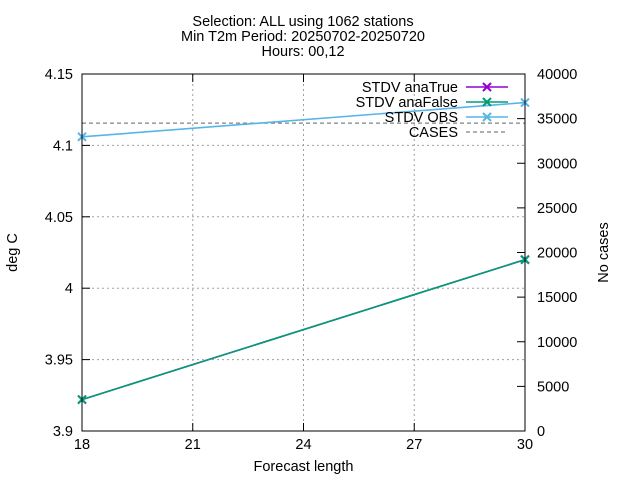 This screenshot has width=640, height=480. Describe the element at coordinates (63, 146) in the screenshot. I see `y-tick-label: 4.1` at that location.